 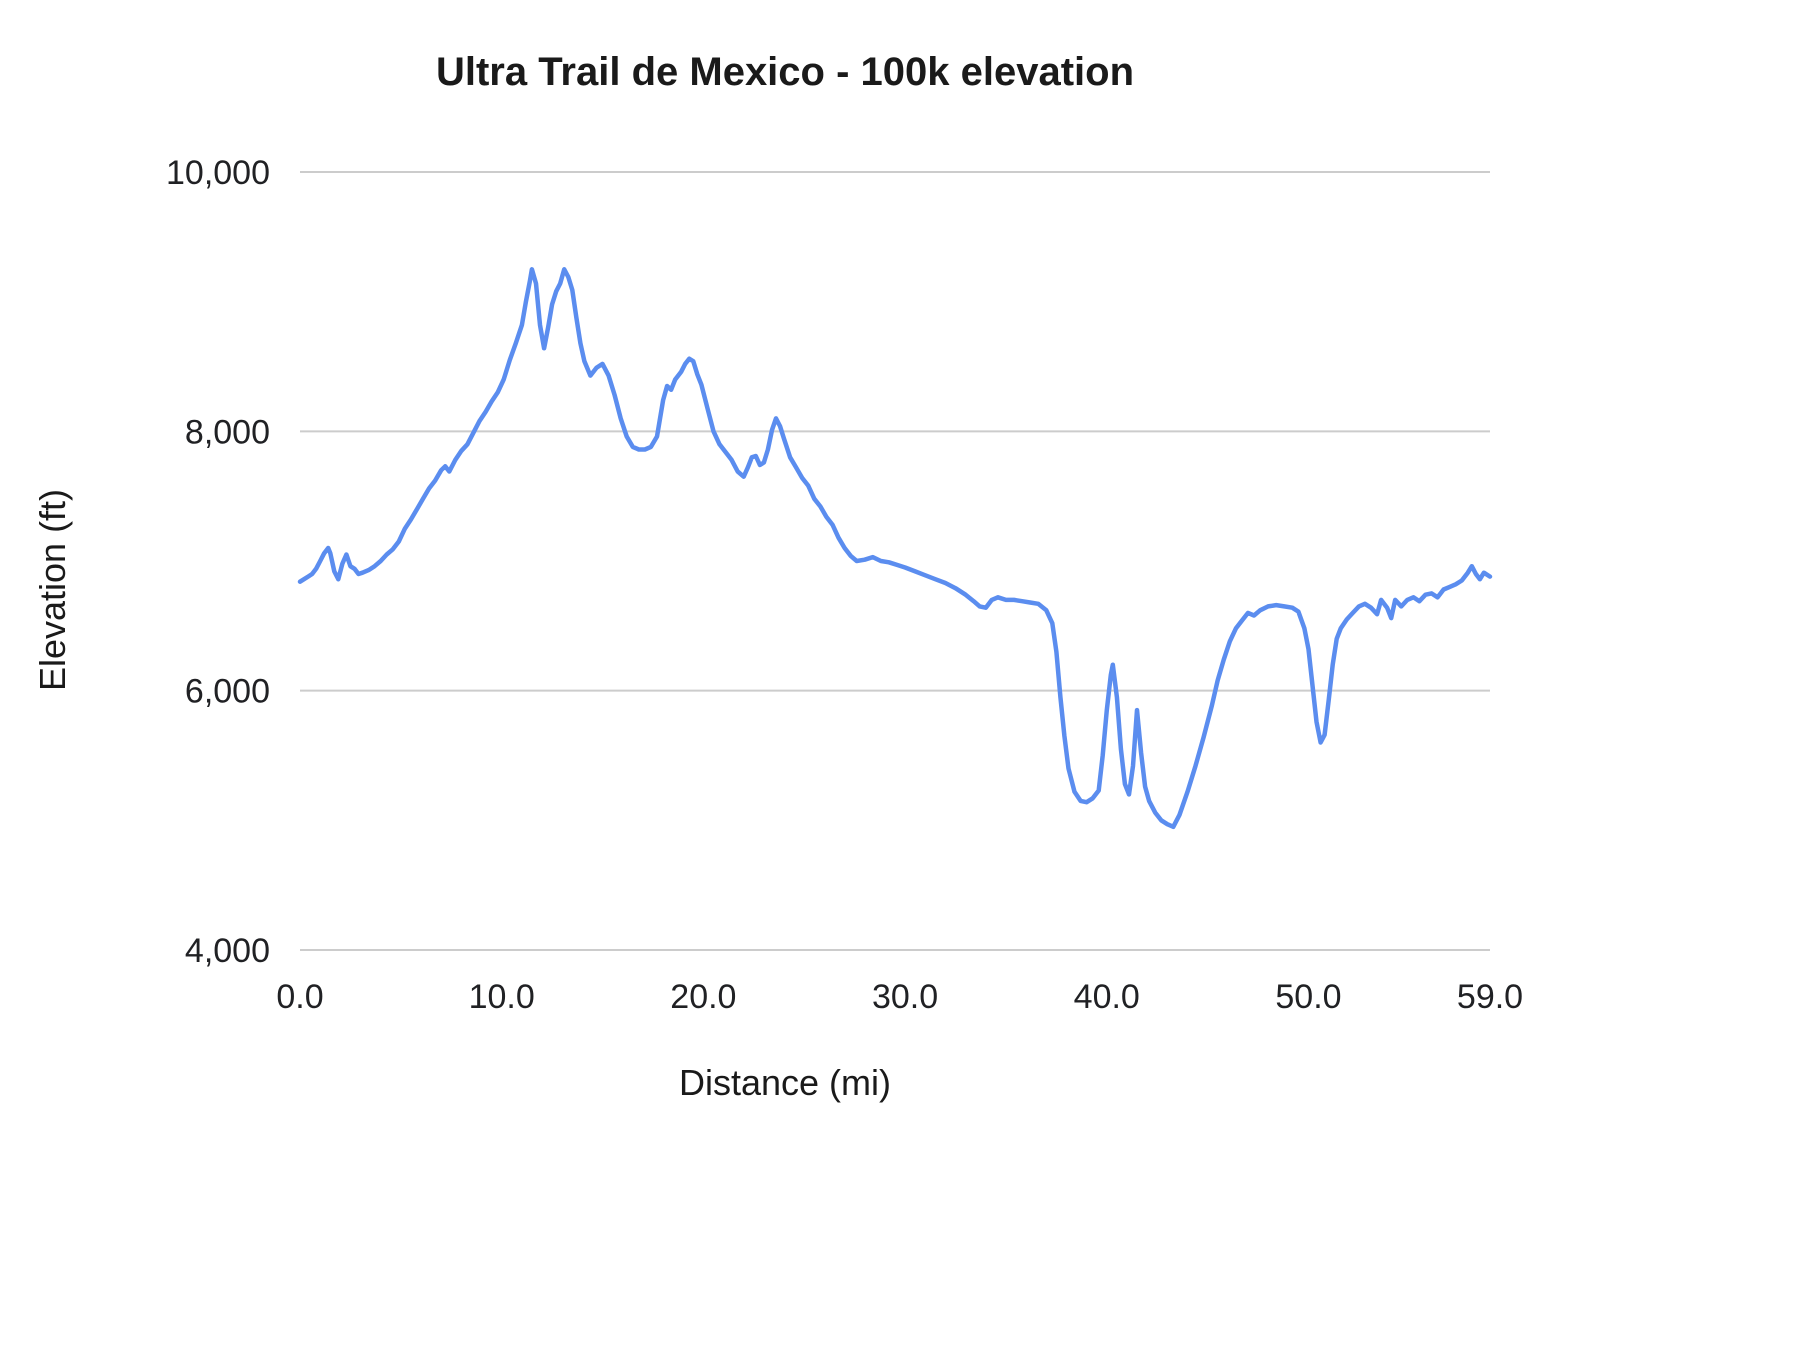 I want to click on x-tick-label: 50.0, so click(x=1308, y=997).